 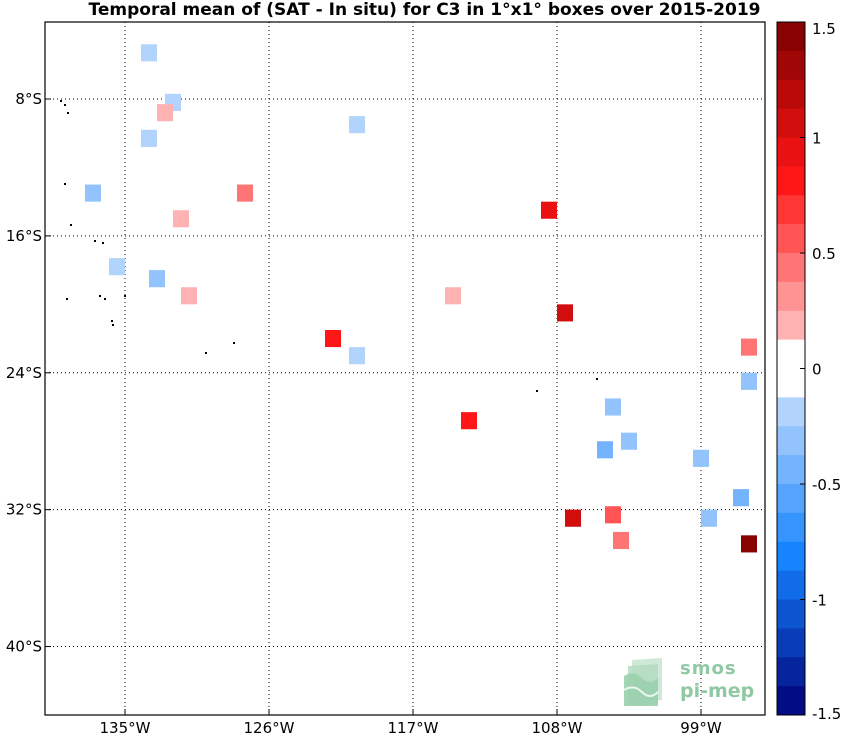 I want to click on colorbar-tick-label: 1.5, so click(x=824, y=29).